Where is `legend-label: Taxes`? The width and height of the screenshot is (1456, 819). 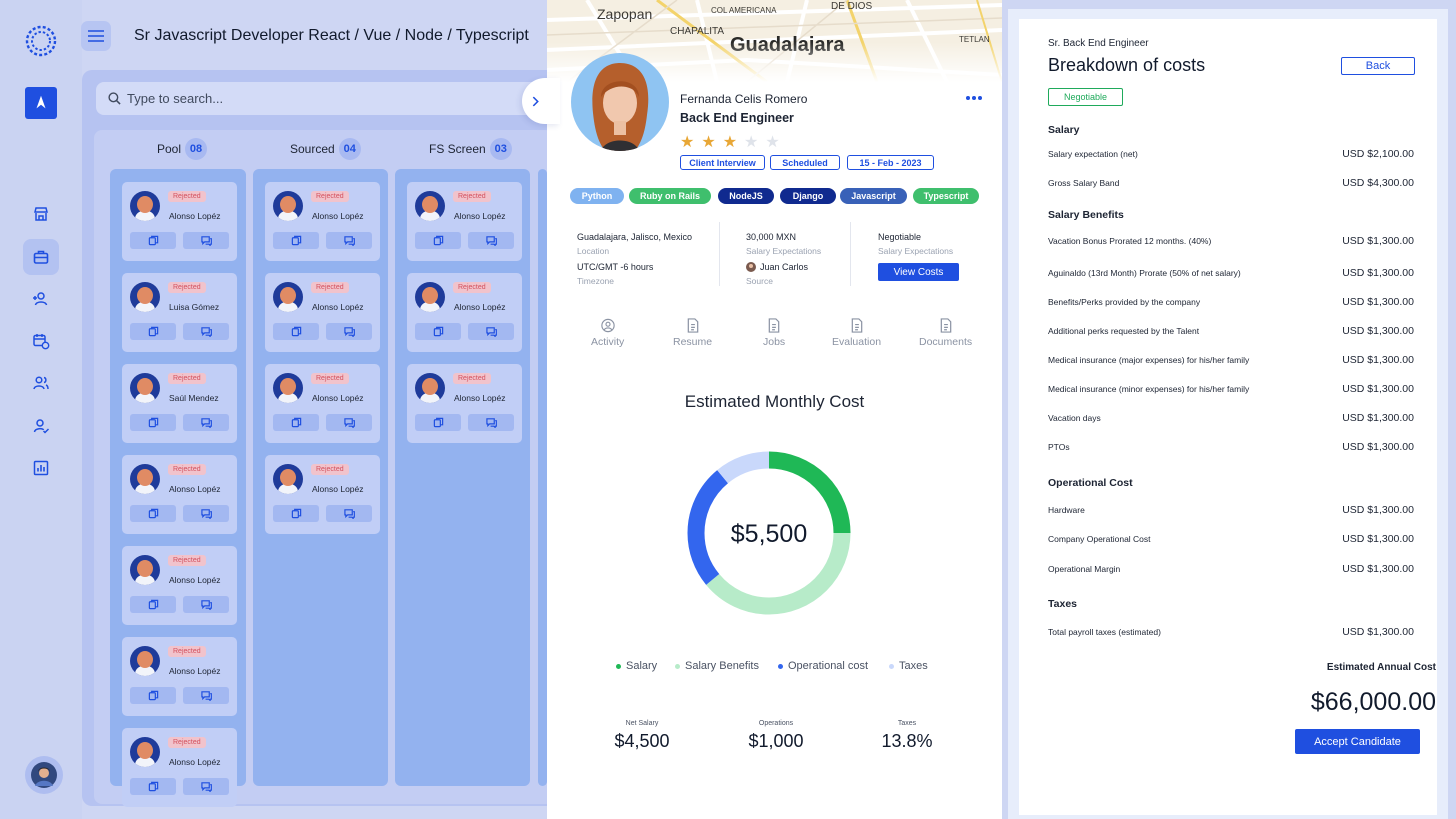 legend-label: Taxes is located at coordinates (913, 666).